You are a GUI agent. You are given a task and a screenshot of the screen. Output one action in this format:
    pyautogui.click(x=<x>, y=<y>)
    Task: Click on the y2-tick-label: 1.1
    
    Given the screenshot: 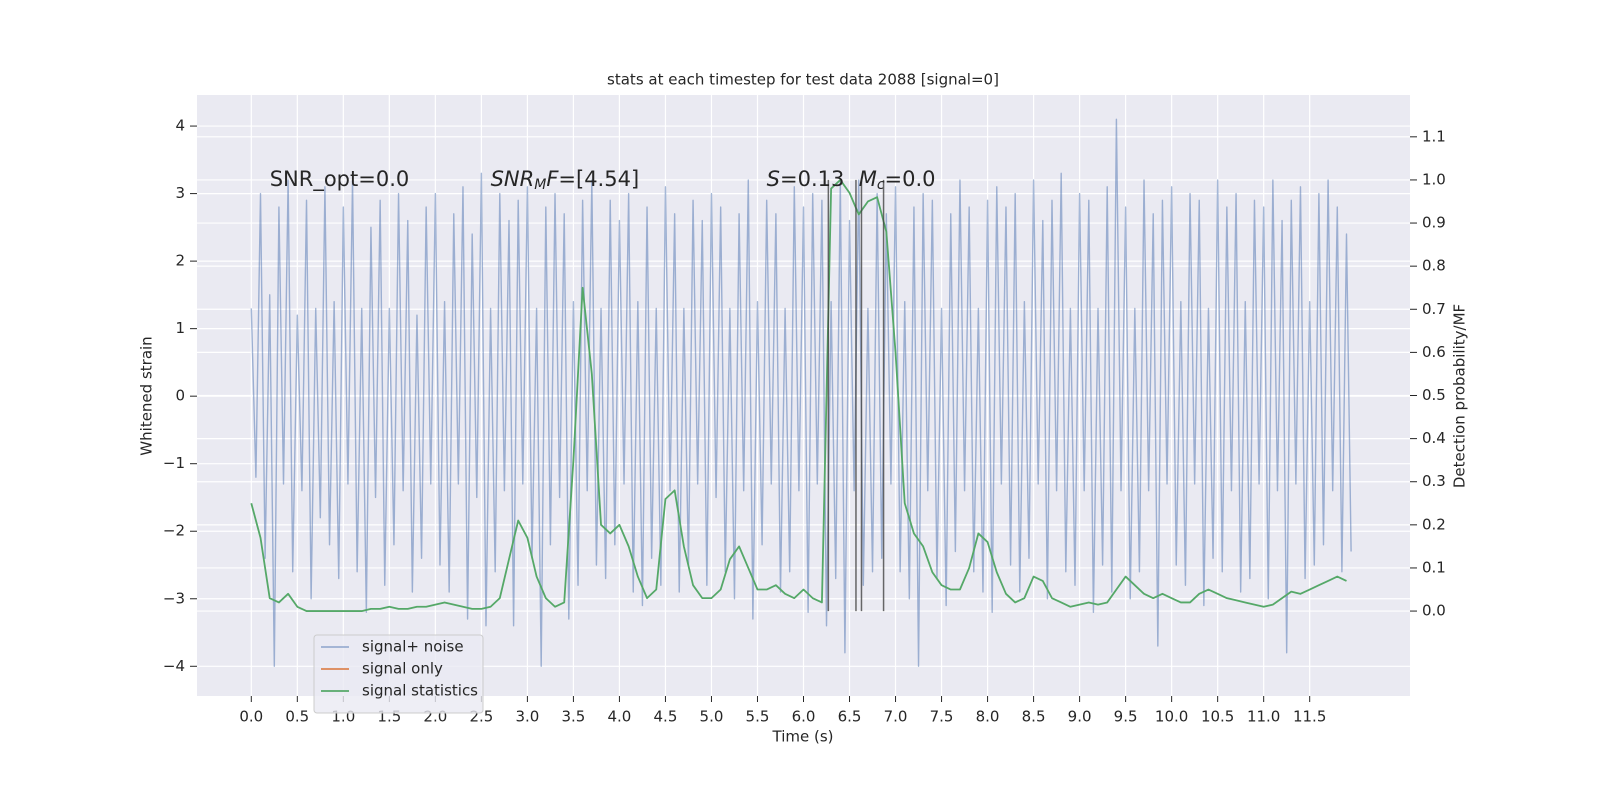 What is the action you would take?
    pyautogui.click(x=1434, y=136)
    